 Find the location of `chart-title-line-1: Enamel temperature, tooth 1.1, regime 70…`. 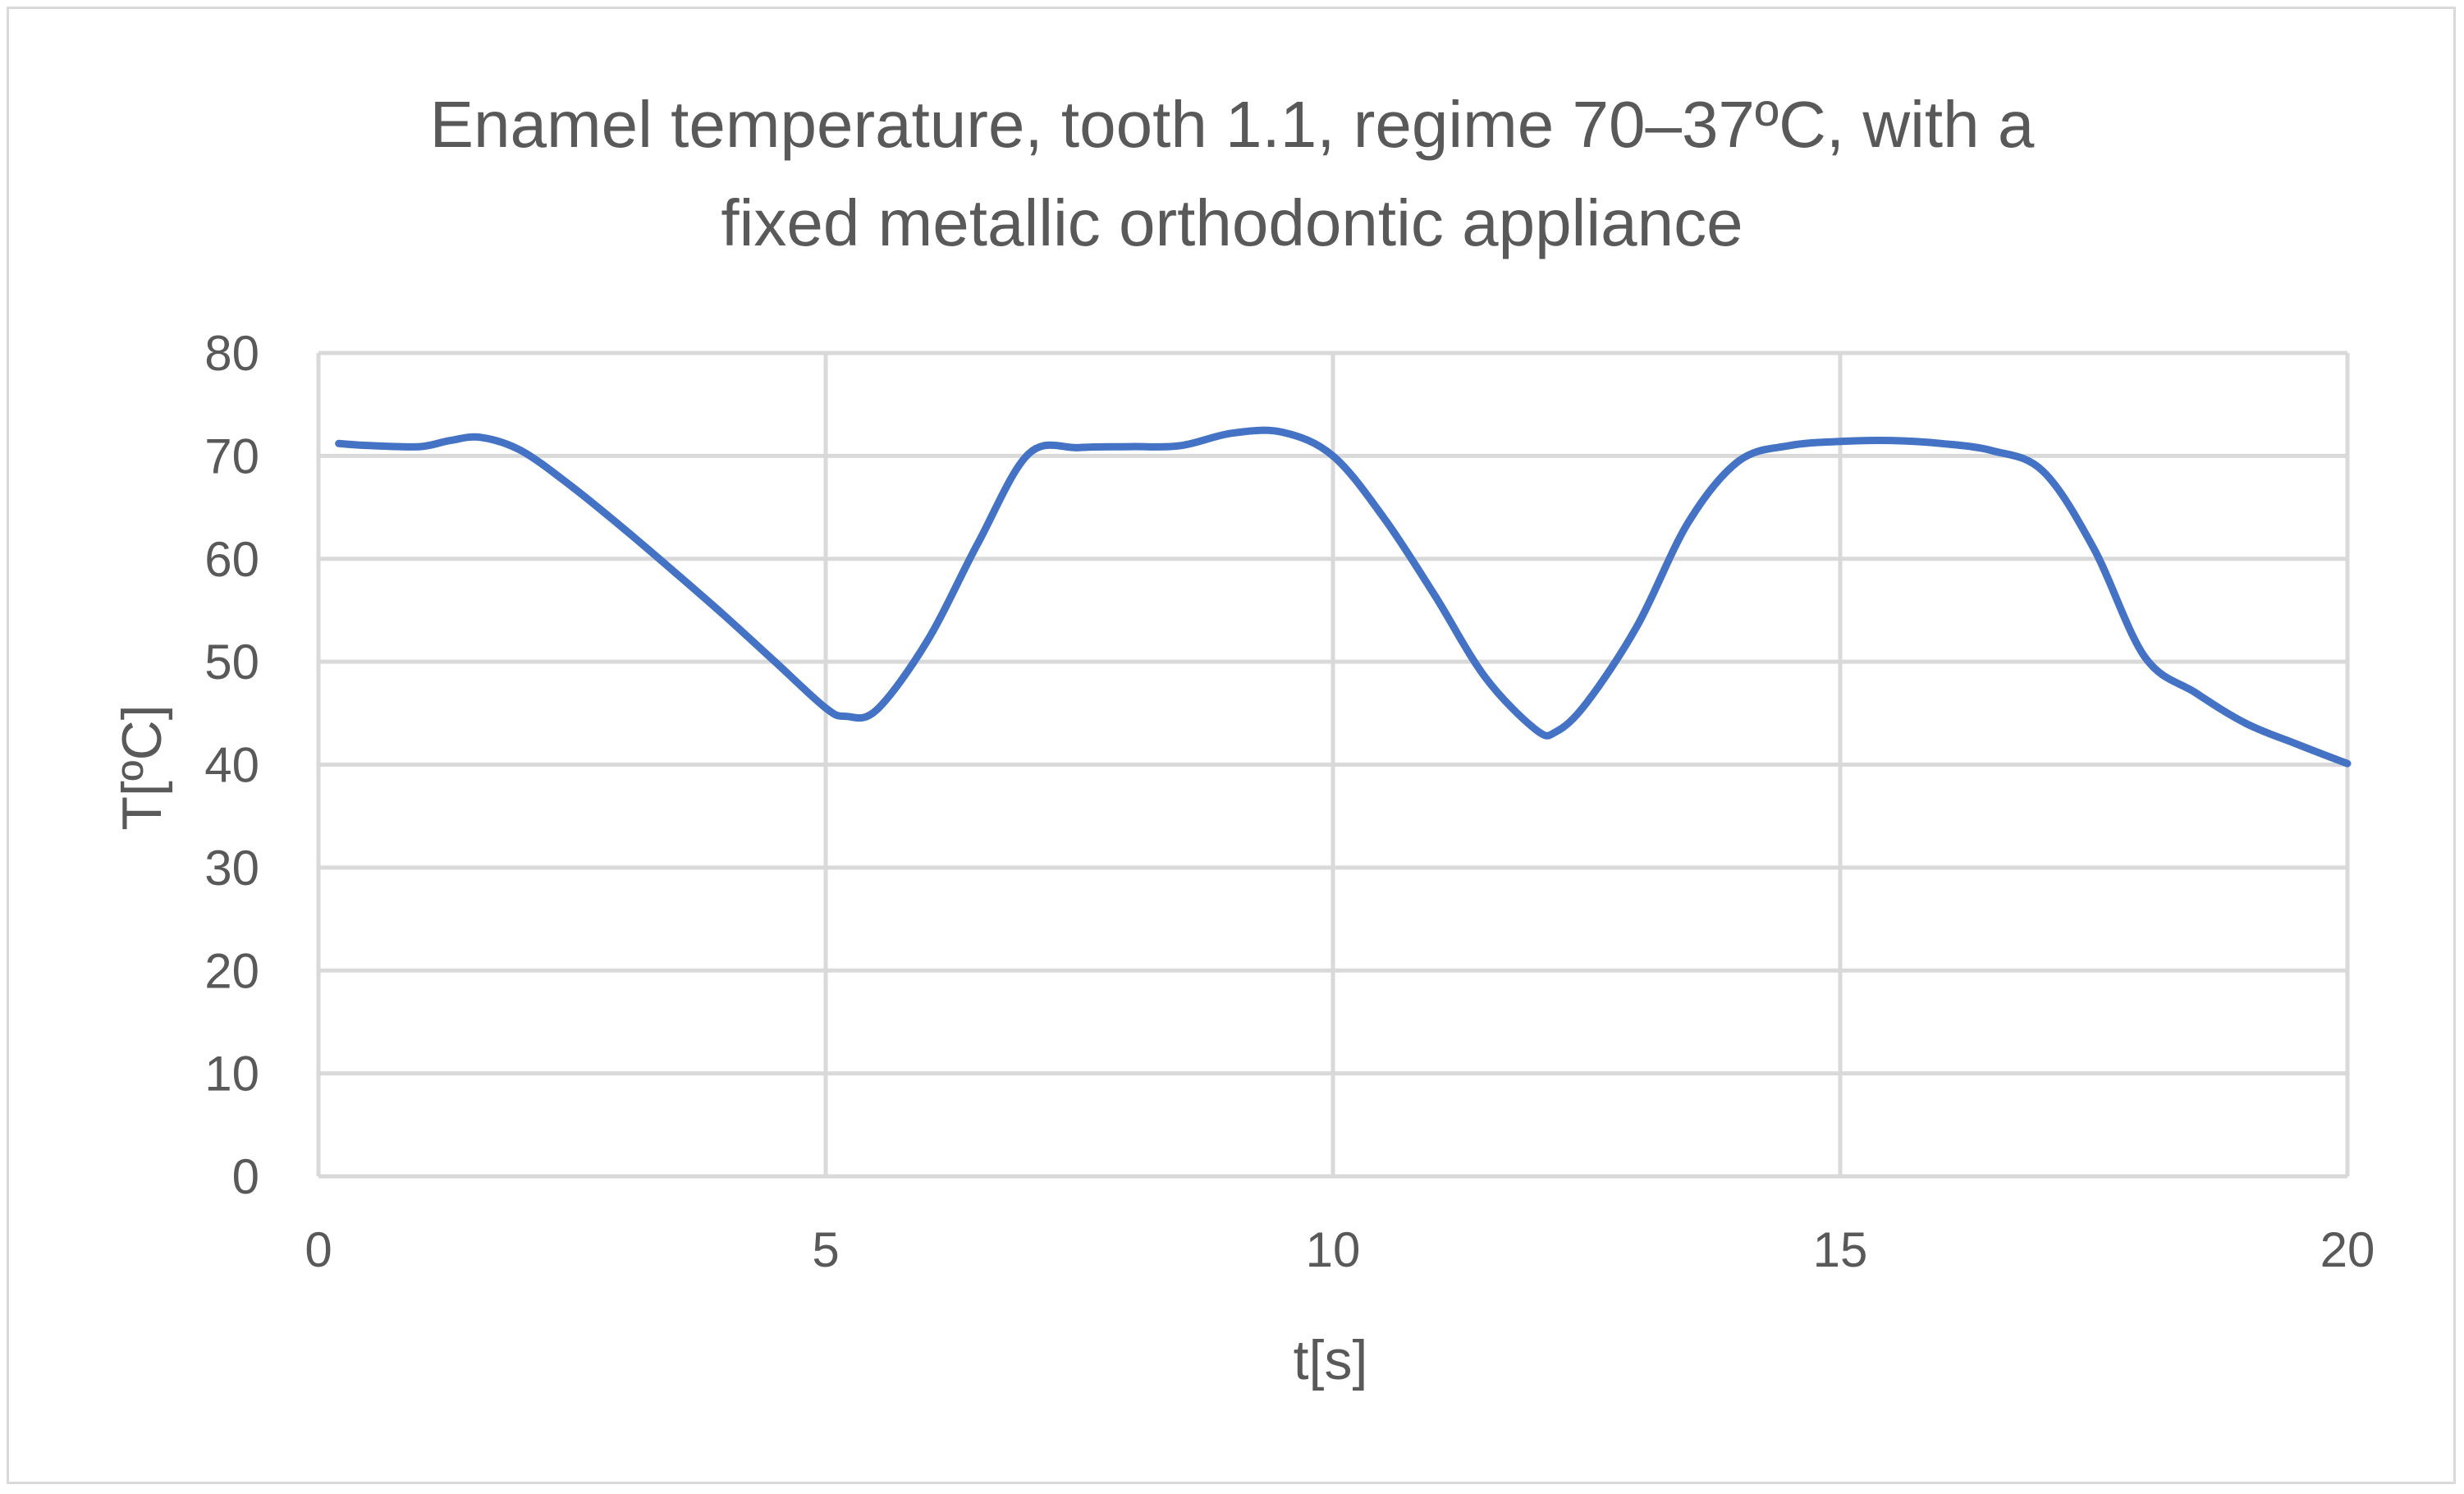

chart-title-line-1: Enamel temperature, tooth 1.1, regime 70… is located at coordinates (1232, 125).